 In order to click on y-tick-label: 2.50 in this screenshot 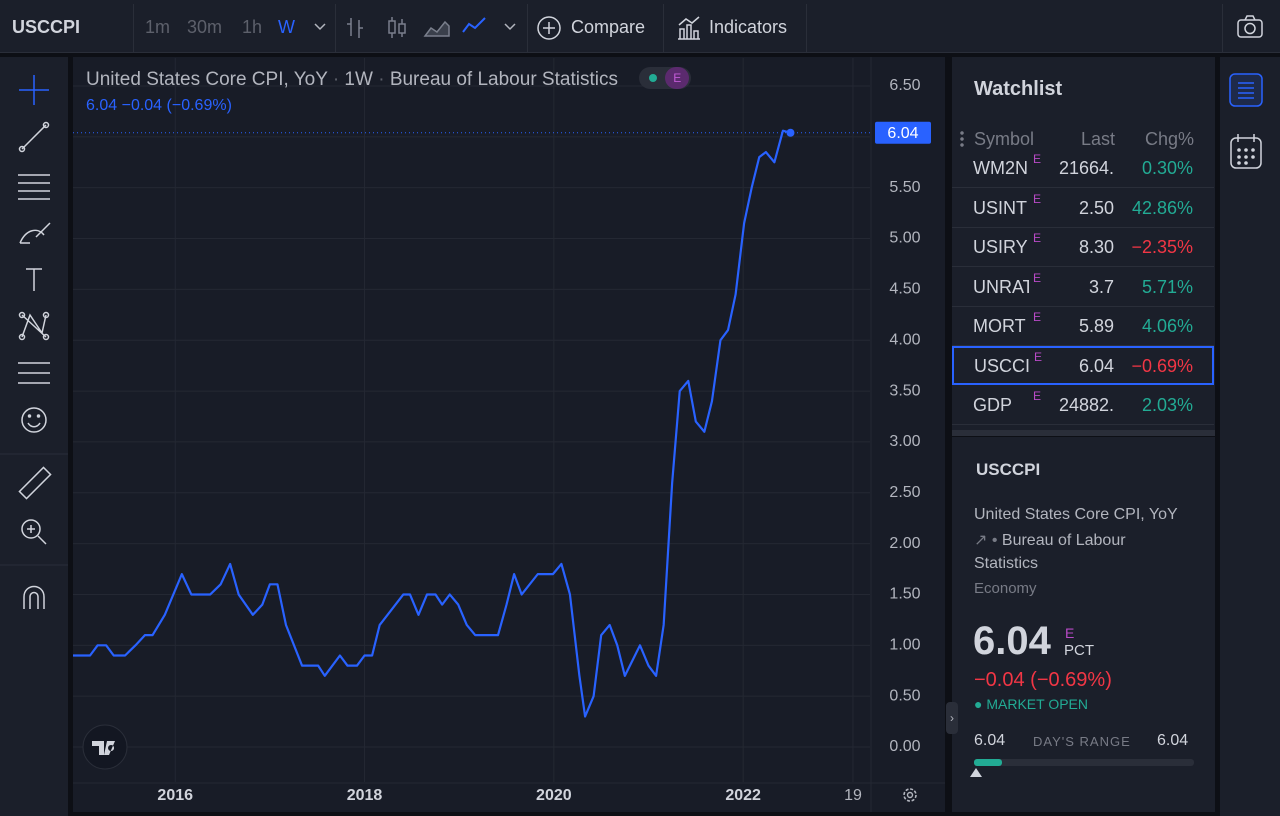, I will do `click(904, 492)`.